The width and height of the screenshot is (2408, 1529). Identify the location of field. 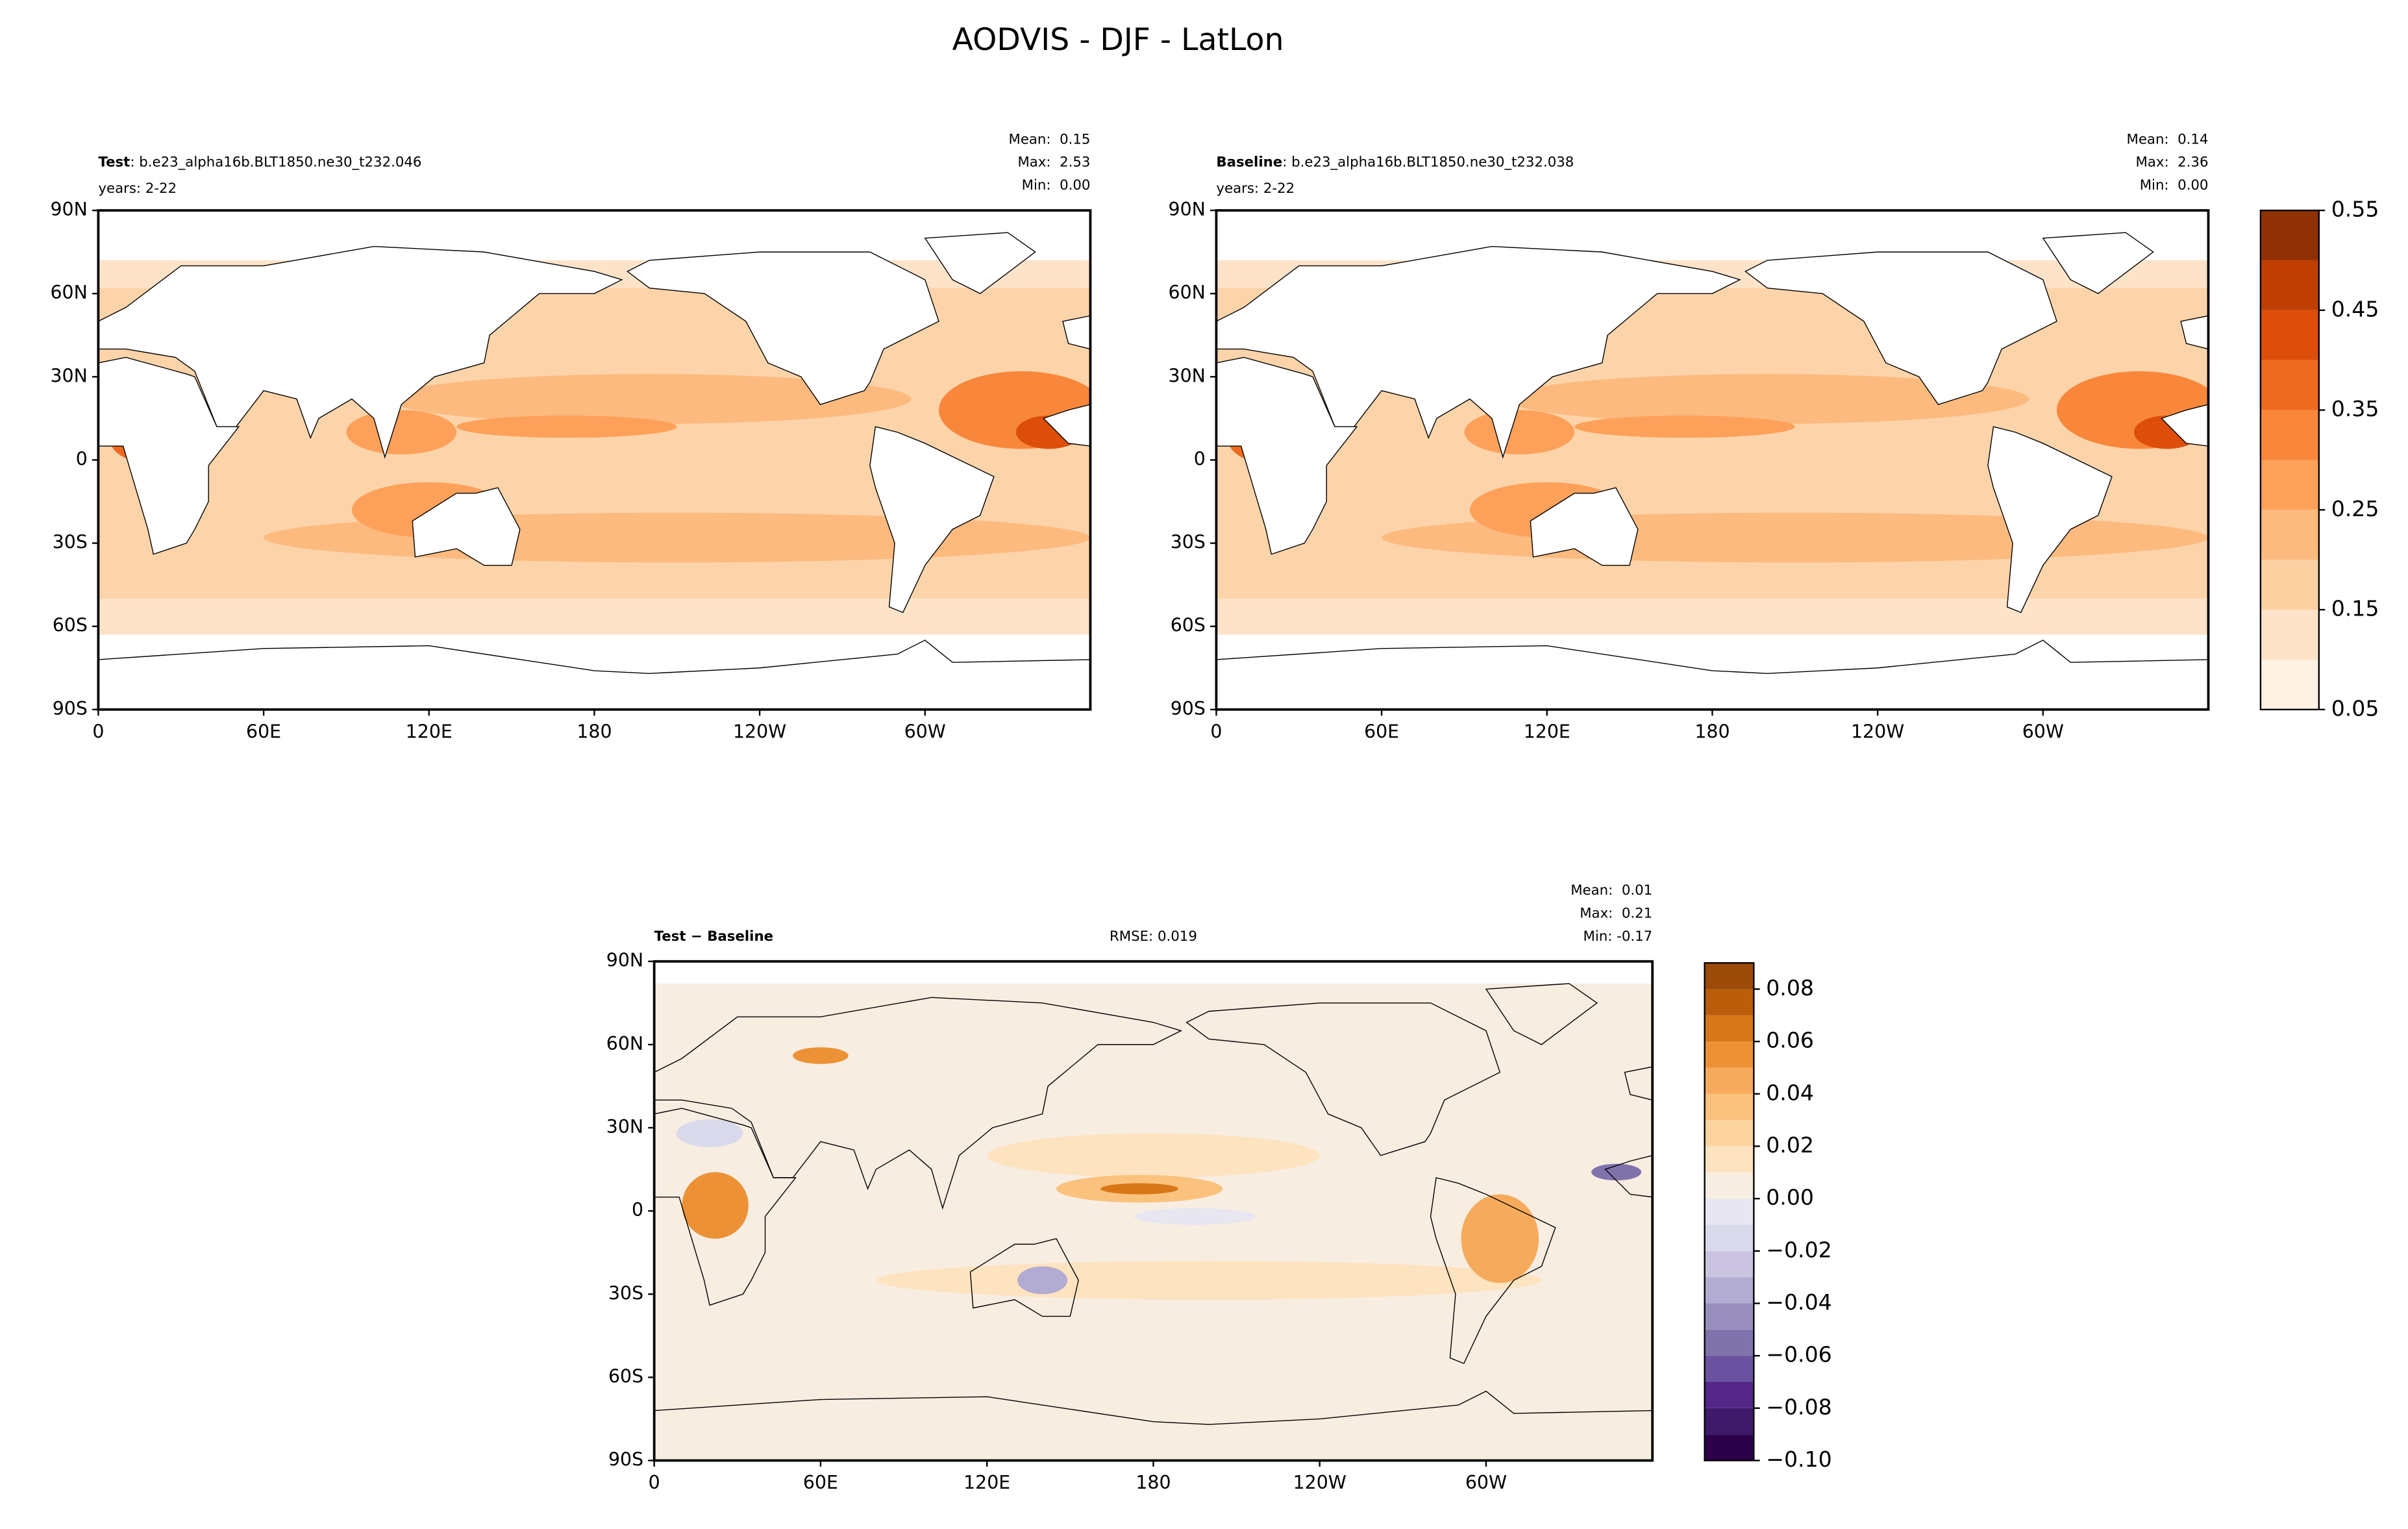
(1153, 1222).